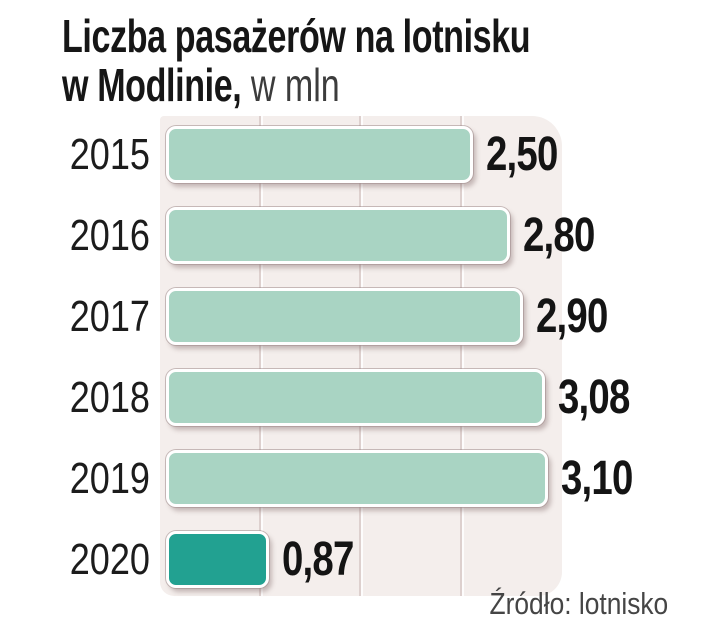  Describe the element at coordinates (109, 478) in the screenshot. I see `year-label: 2019` at that location.